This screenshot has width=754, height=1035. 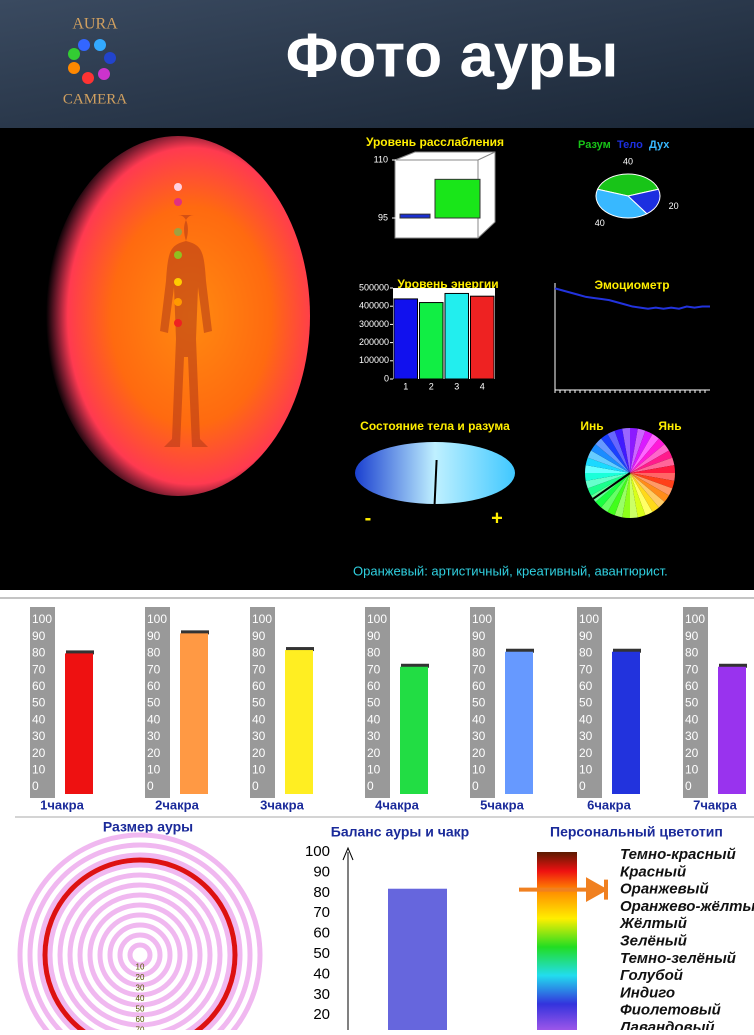 What do you see at coordinates (95, 24) in the screenshot?
I see `logo-top: AURA` at bounding box center [95, 24].